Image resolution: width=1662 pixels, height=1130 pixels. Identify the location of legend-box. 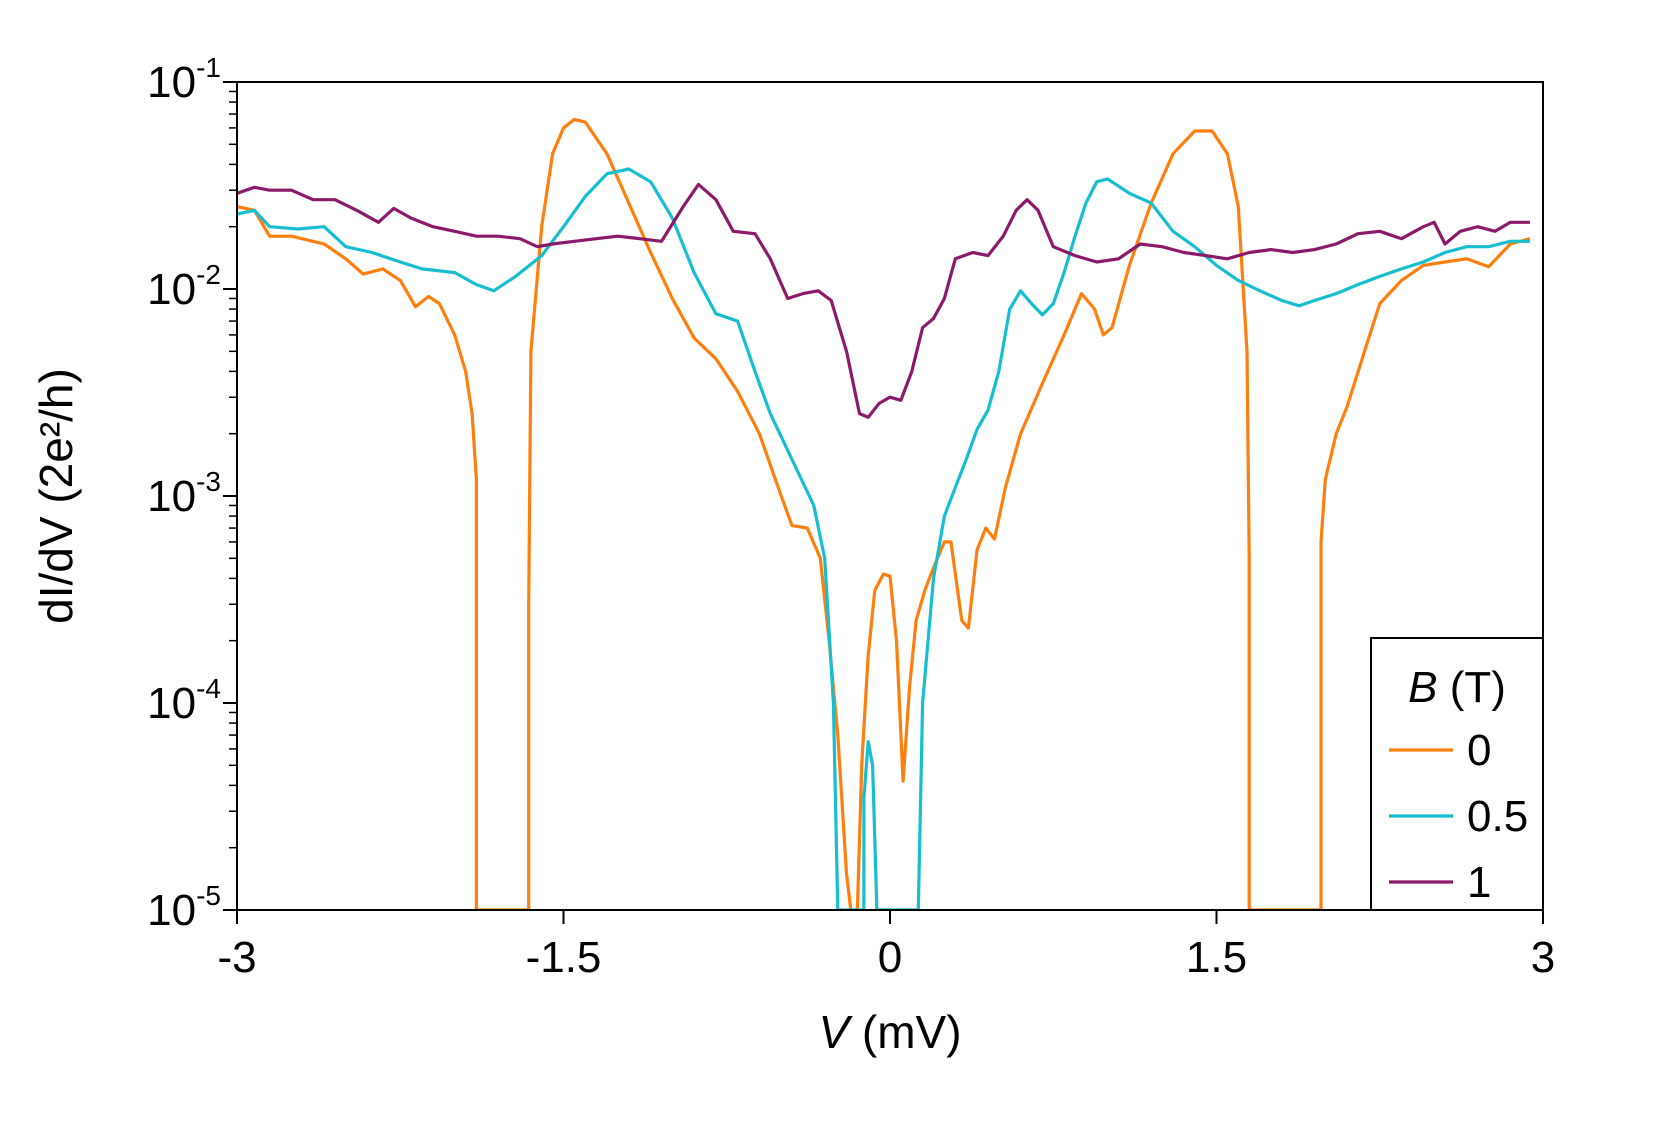
(1457, 774).